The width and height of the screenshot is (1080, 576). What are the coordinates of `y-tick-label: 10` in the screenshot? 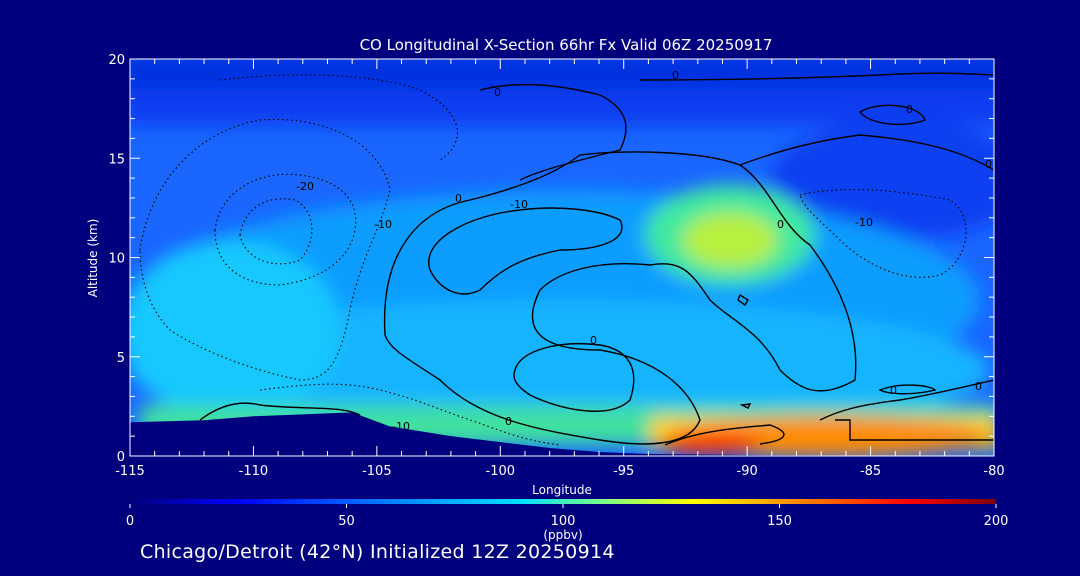 It's located at (116, 259).